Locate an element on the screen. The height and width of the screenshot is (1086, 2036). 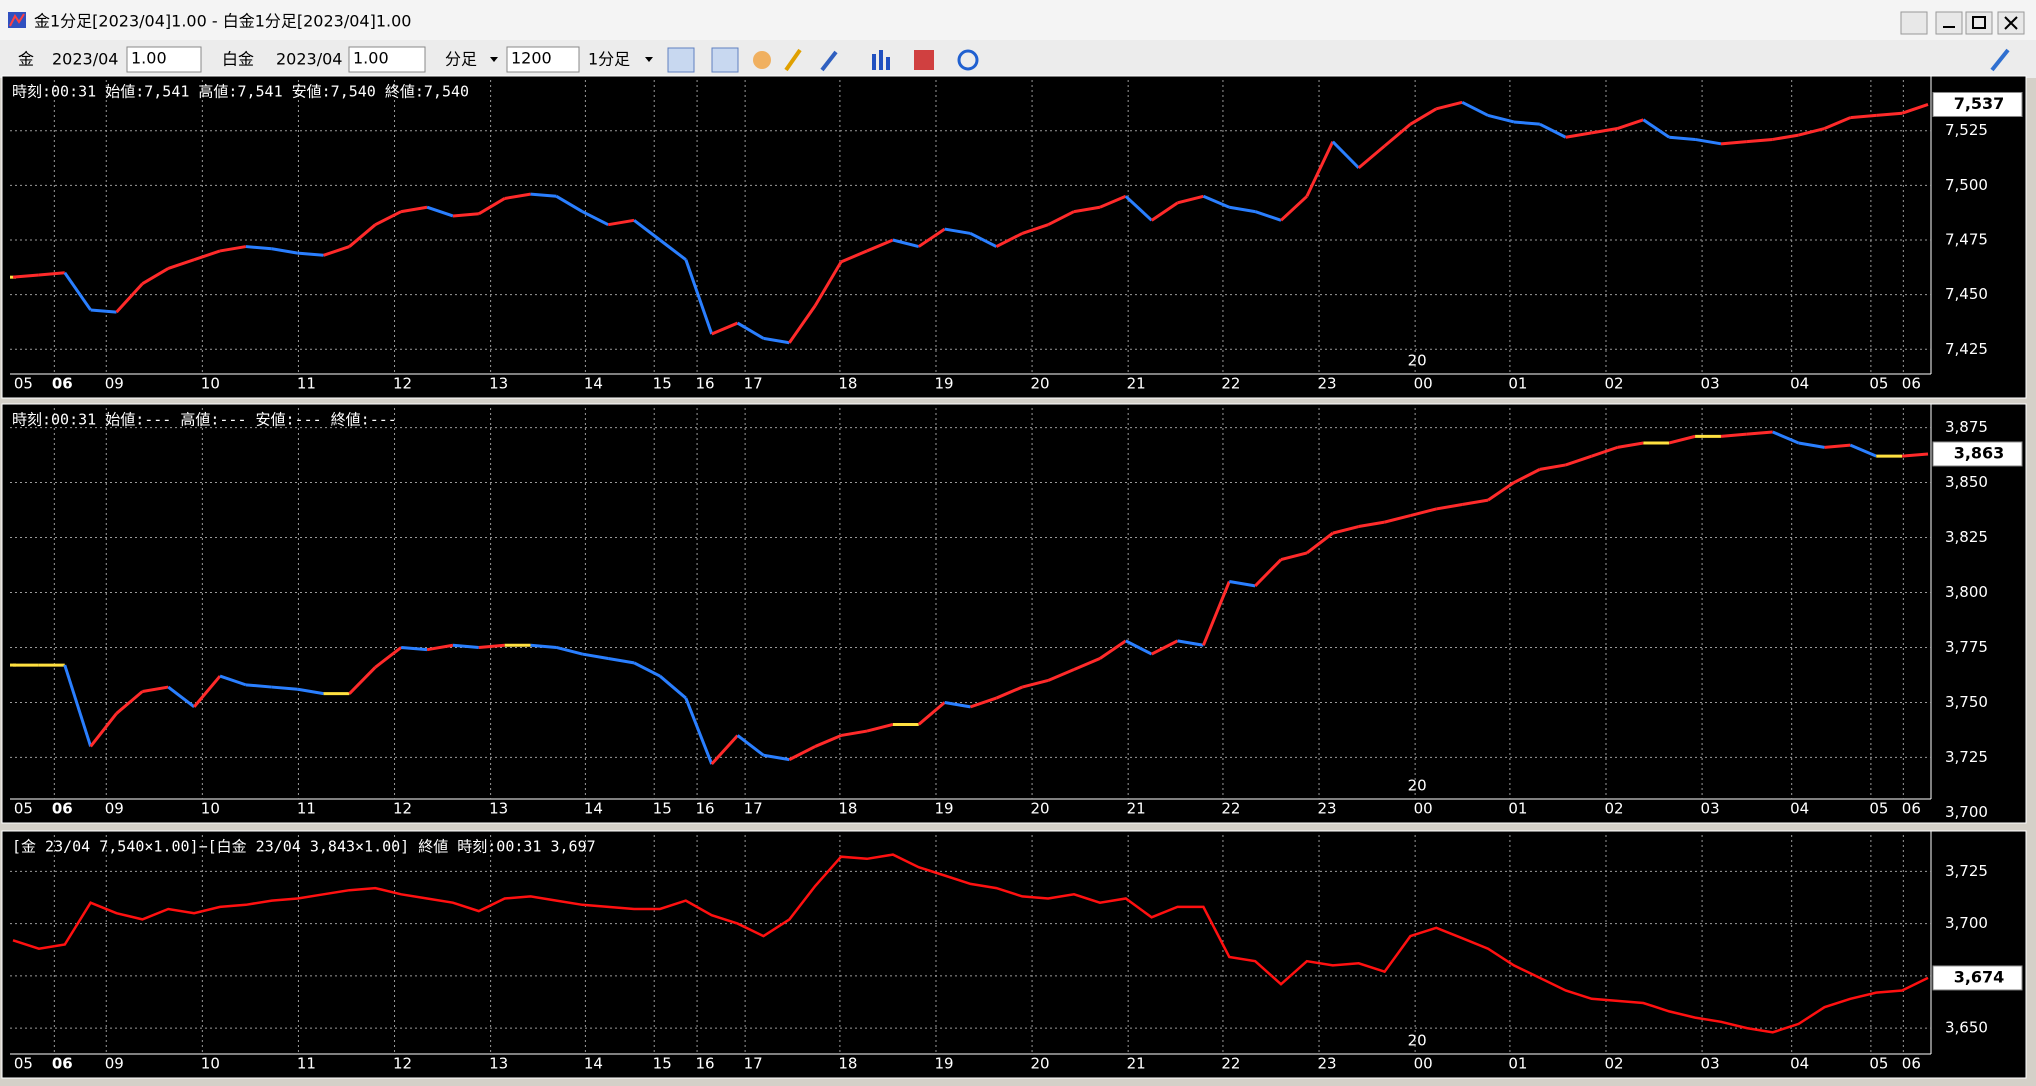
window-buttons is located at coordinates (1962, 23).